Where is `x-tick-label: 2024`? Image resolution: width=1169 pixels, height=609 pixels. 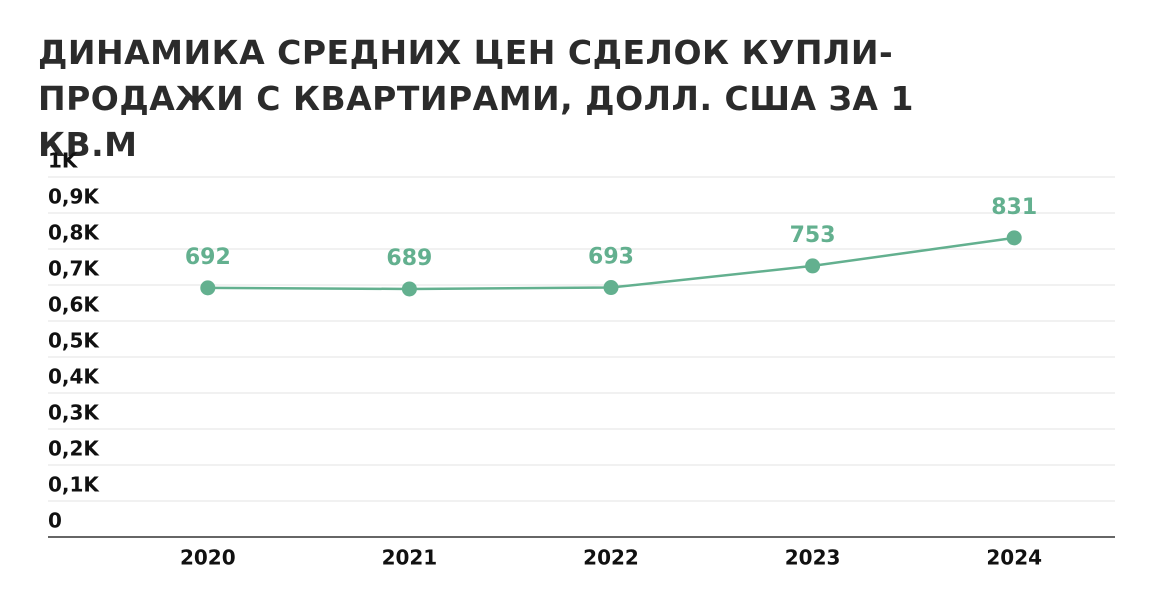 x-tick-label: 2024 is located at coordinates (1014, 558).